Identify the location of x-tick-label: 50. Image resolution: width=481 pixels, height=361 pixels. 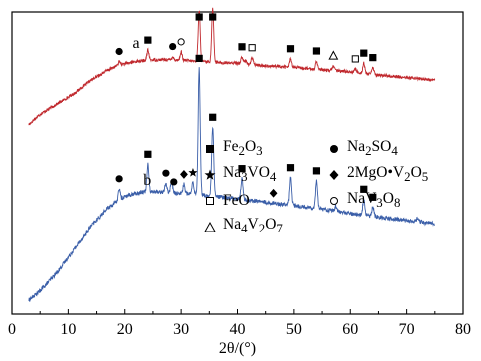
(294, 329).